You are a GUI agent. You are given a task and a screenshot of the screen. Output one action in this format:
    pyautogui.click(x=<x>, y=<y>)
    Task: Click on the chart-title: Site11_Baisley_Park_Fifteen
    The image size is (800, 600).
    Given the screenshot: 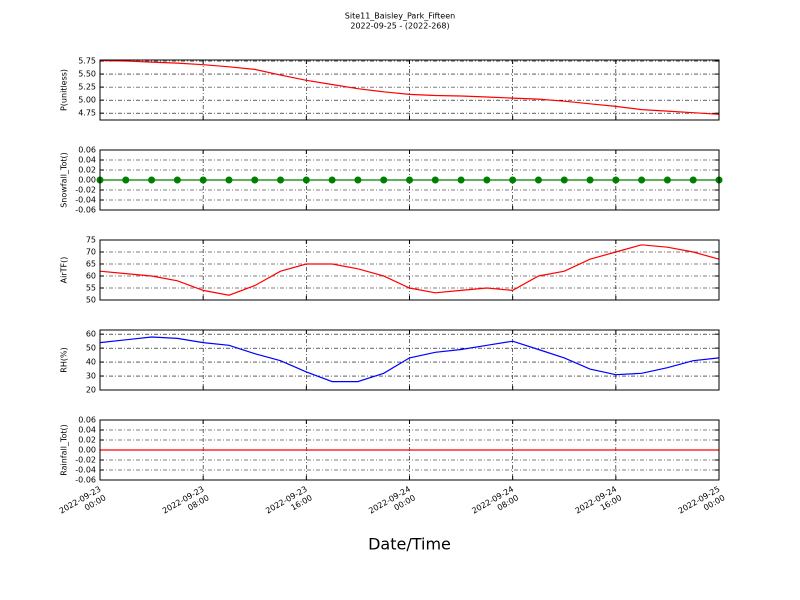 What is the action you would take?
    pyautogui.click(x=400, y=16)
    